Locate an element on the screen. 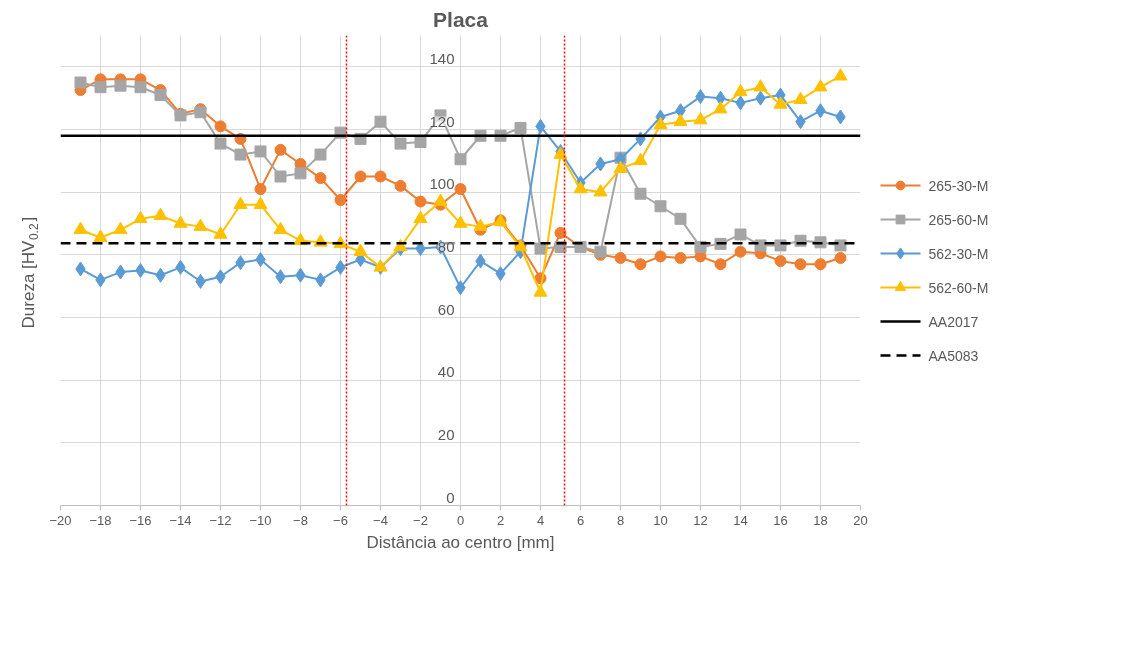  y-tick-label: 40 is located at coordinates (446, 372).